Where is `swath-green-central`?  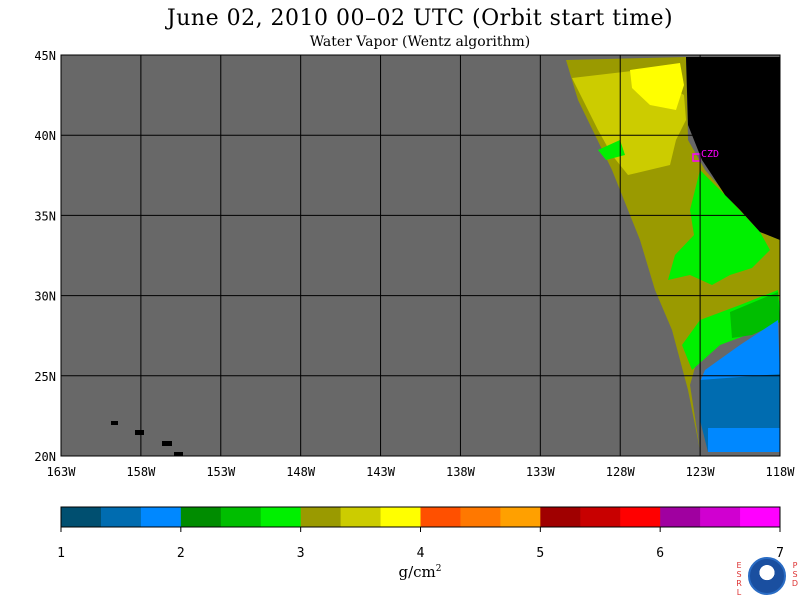 swath-green-central is located at coordinates (719, 227).